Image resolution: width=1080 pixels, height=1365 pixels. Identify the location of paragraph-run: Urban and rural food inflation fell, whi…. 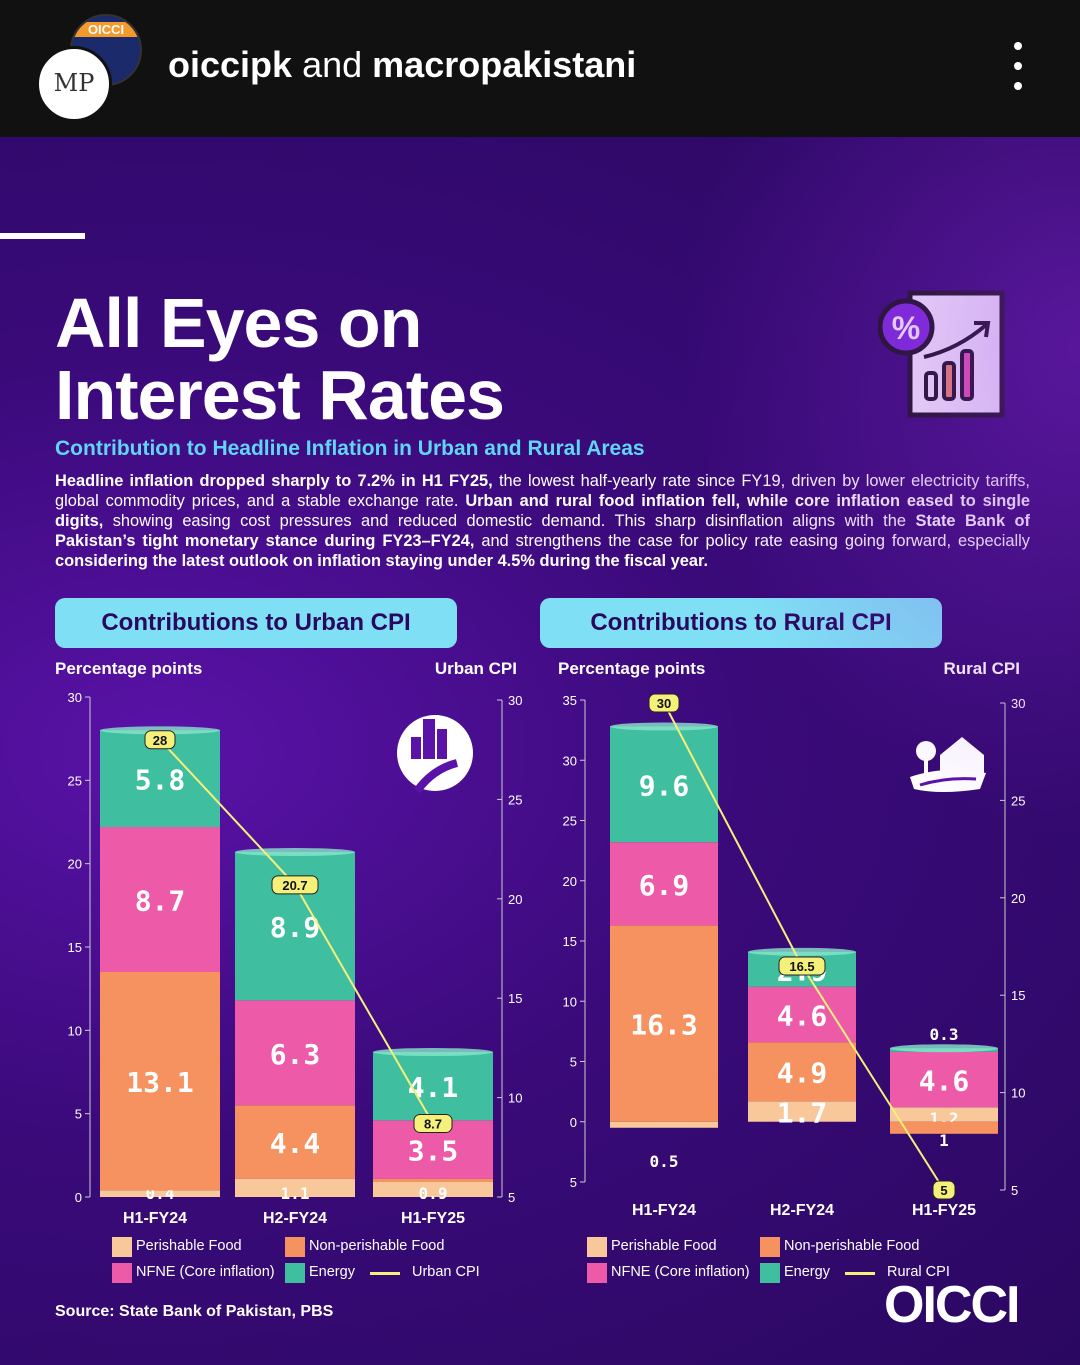
(542, 511).